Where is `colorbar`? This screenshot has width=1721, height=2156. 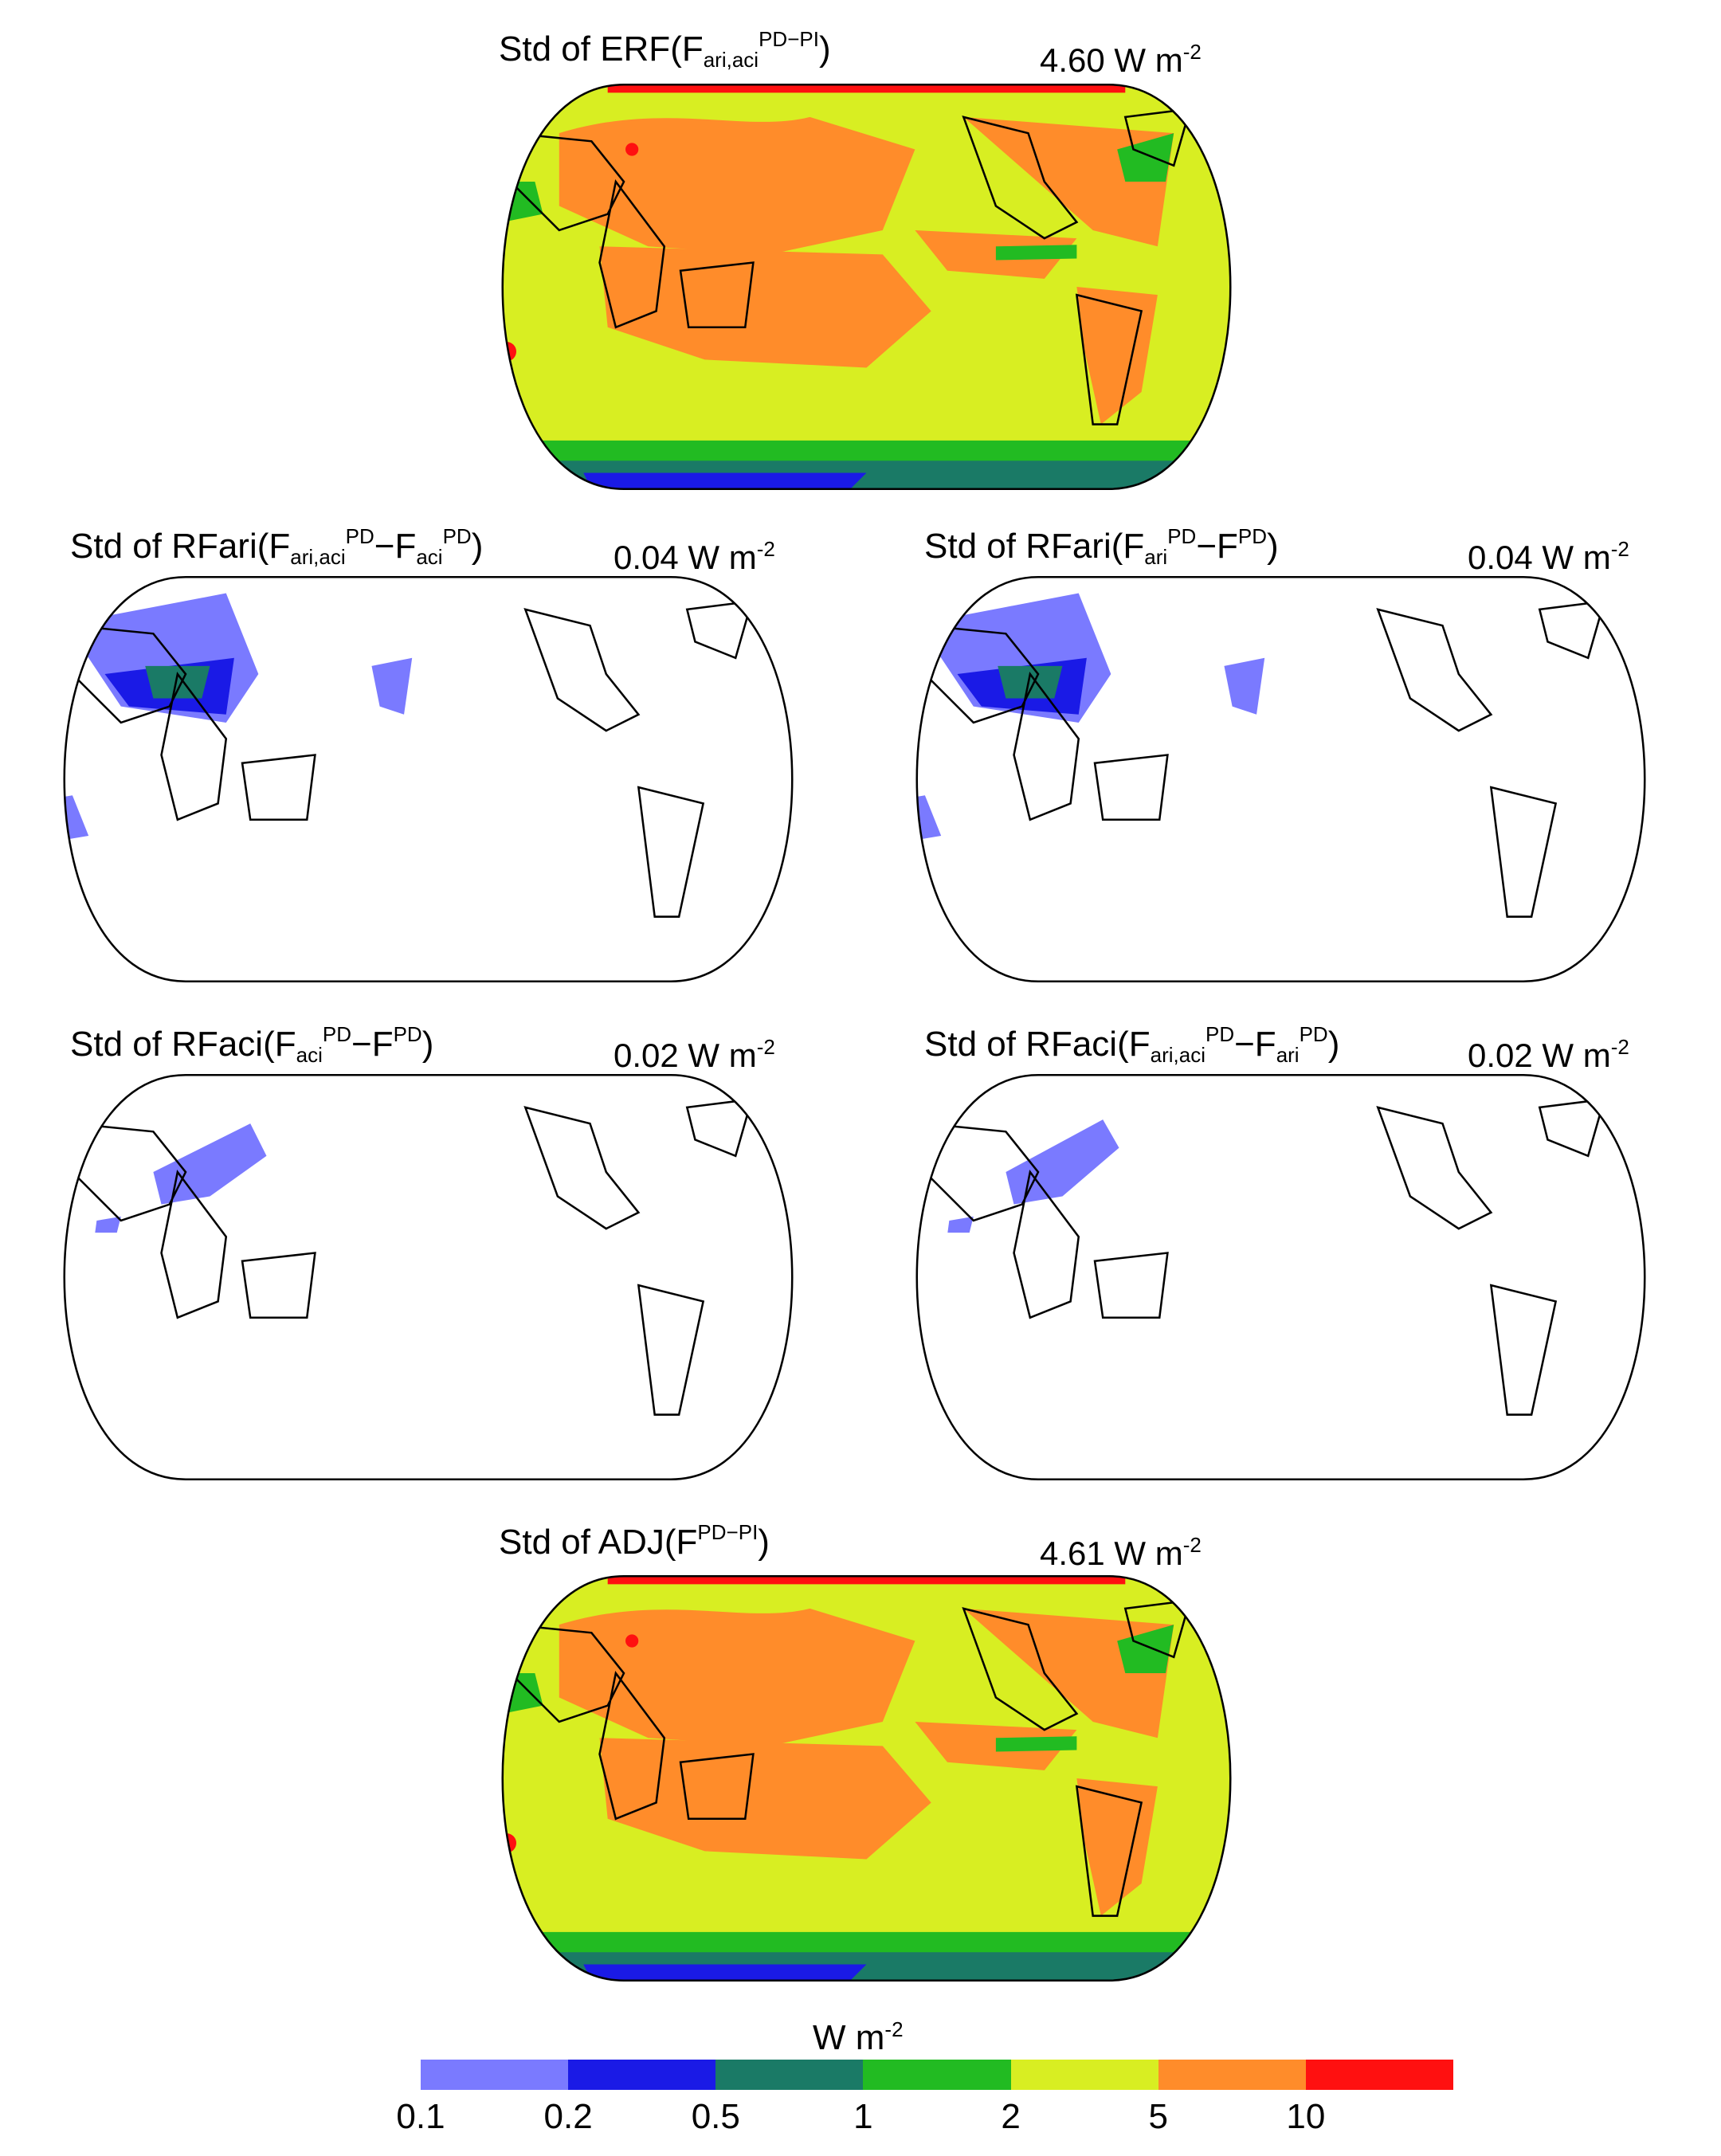
colorbar is located at coordinates (937, 2075).